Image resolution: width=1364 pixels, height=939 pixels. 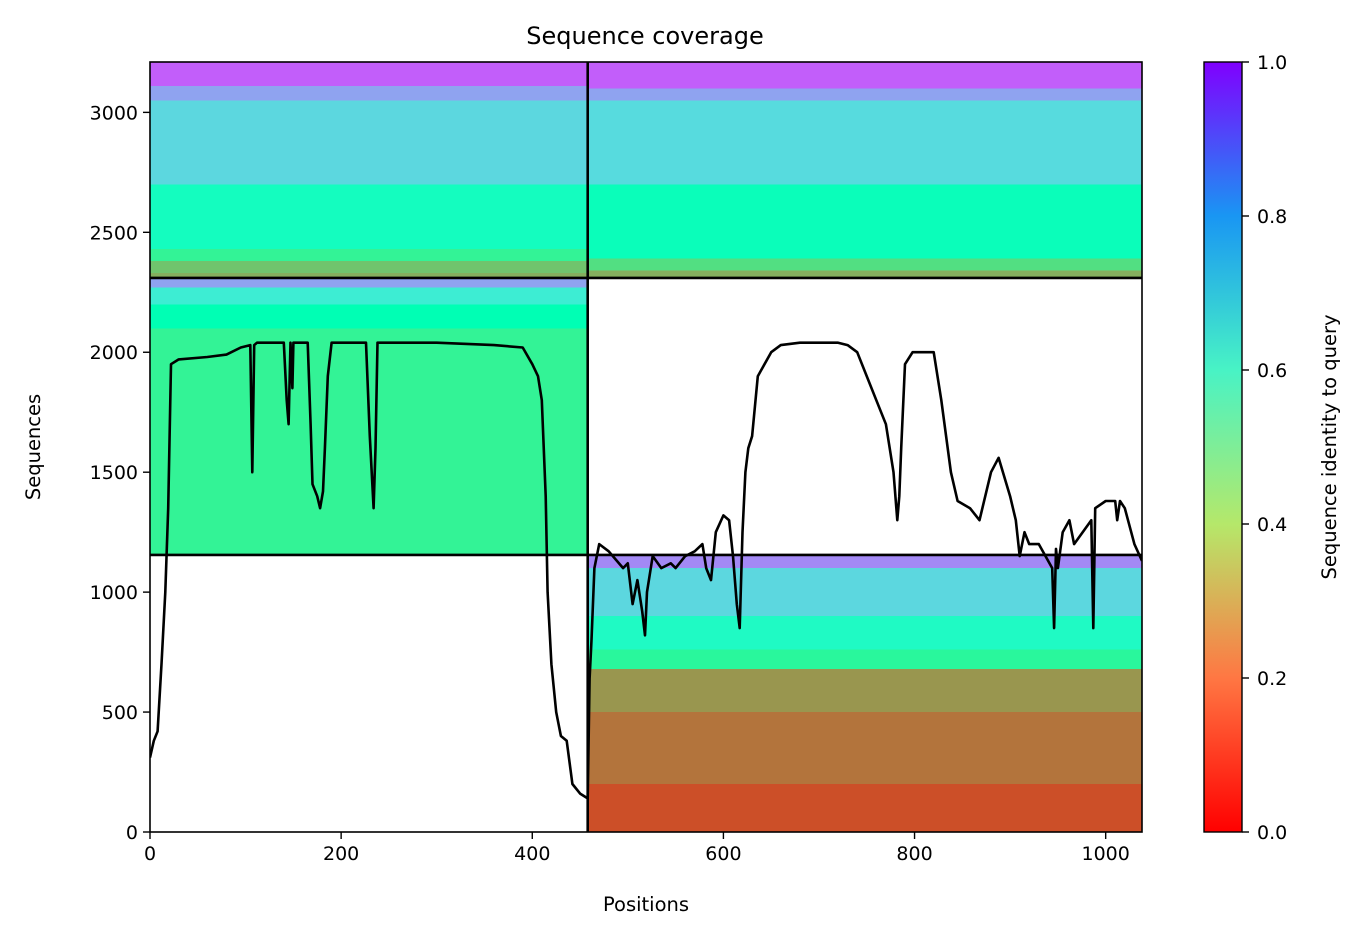 What do you see at coordinates (914, 854) in the screenshot?
I see `x-tick-label: 800` at bounding box center [914, 854].